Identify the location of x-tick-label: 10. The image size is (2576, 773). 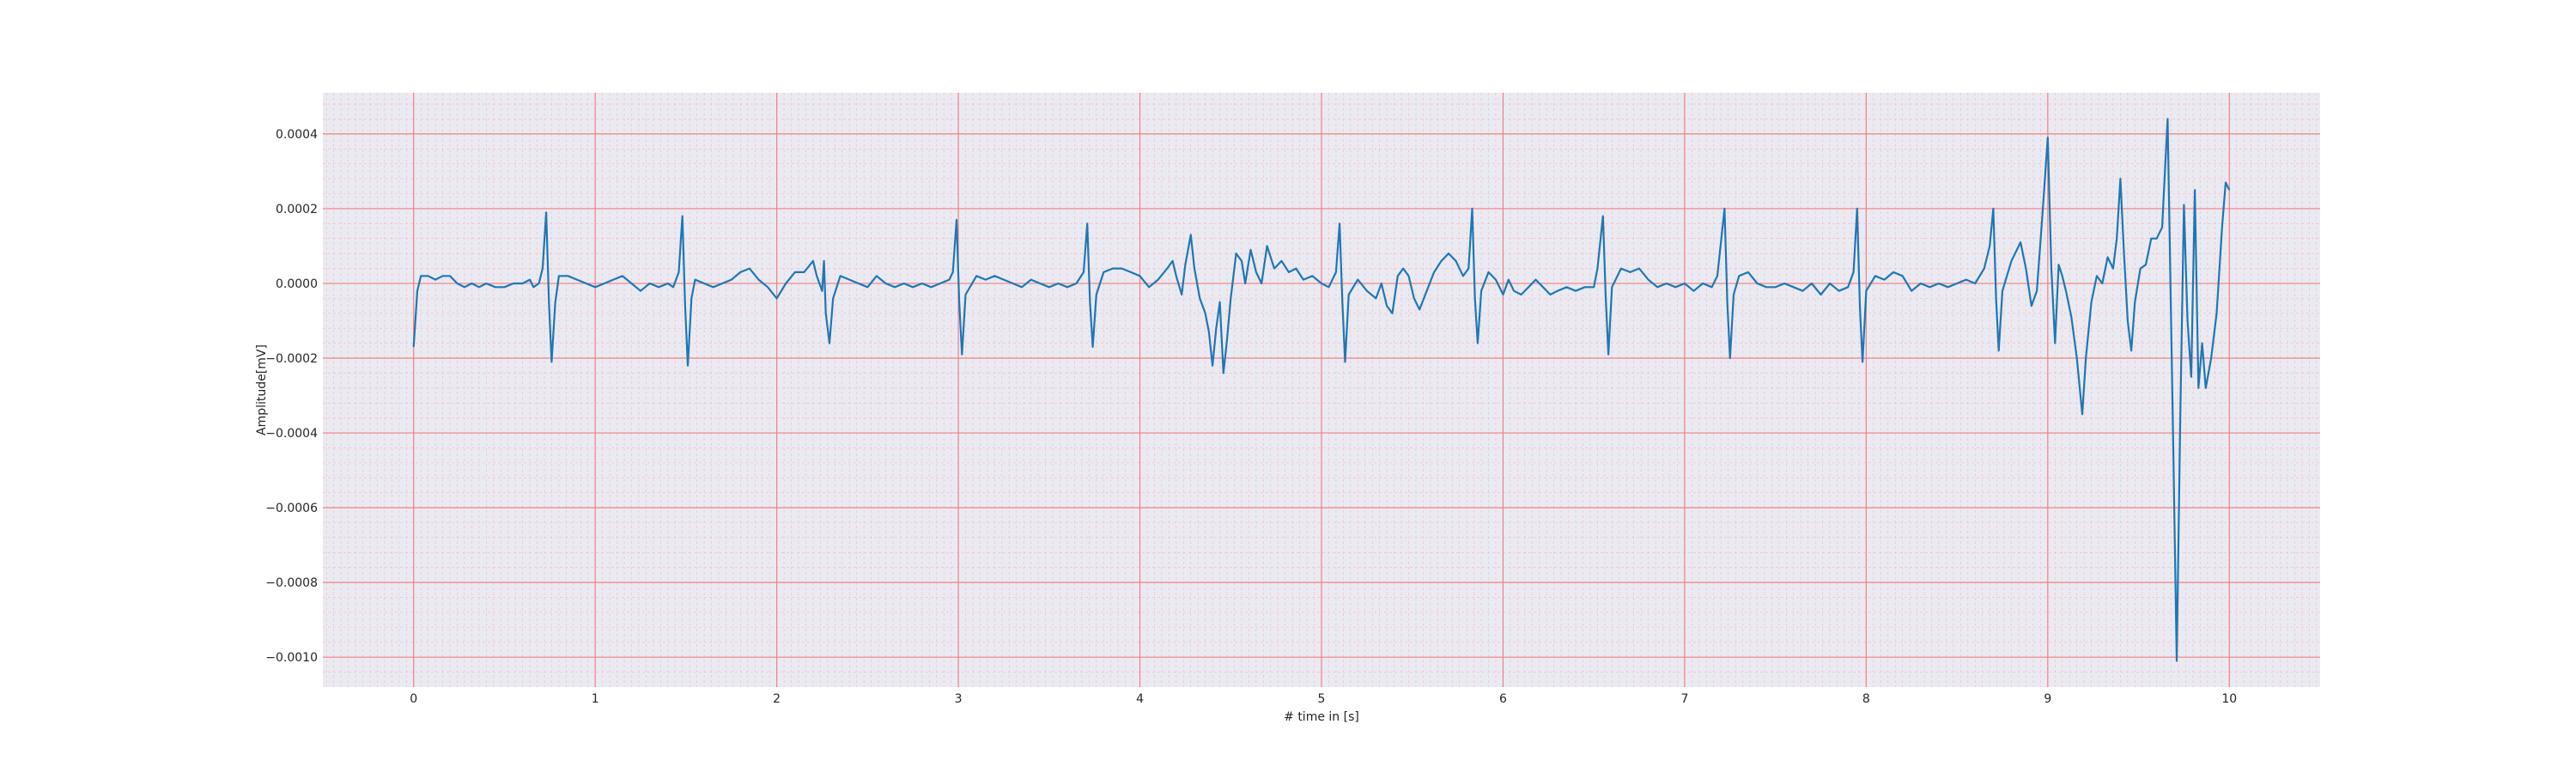
(2229, 699).